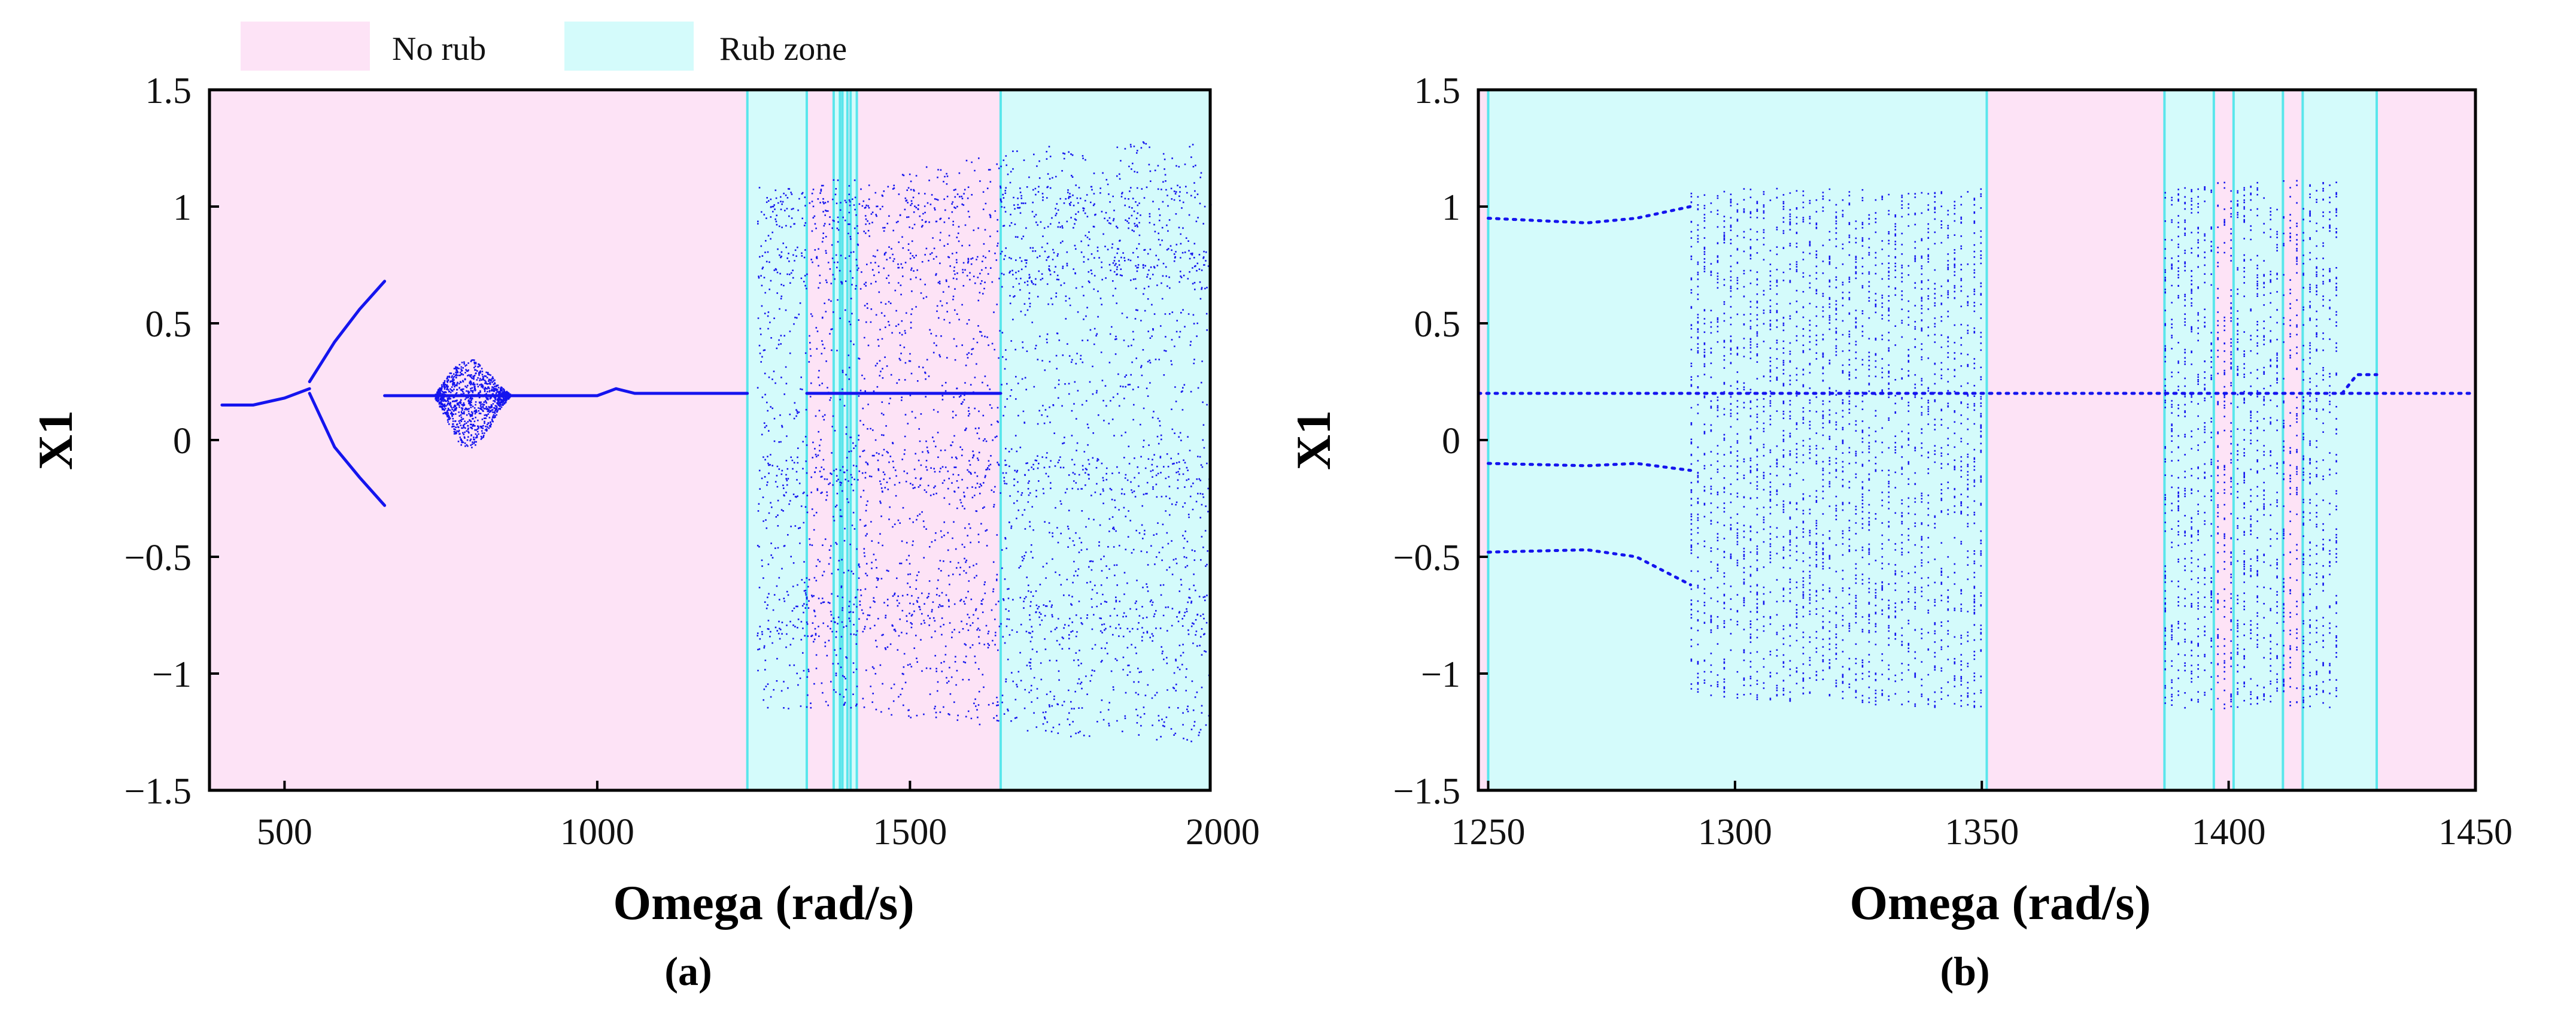  I want to click on panel-b-y-tick-label: −0.5, so click(1426, 558).